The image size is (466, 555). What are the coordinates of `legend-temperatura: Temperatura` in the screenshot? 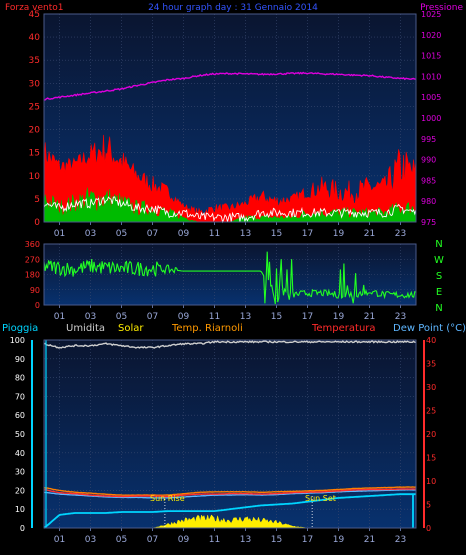 It's located at (343, 328).